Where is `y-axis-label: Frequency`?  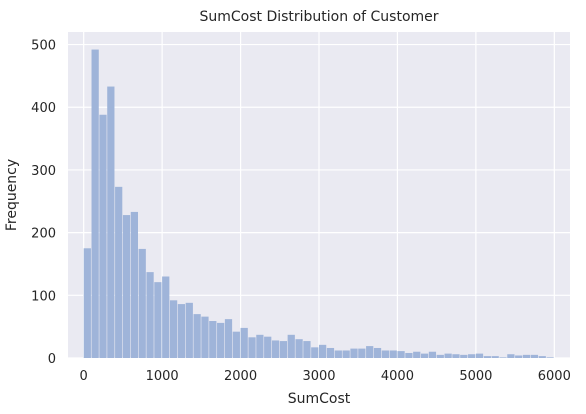 y-axis-label: Frequency is located at coordinates (12, 195).